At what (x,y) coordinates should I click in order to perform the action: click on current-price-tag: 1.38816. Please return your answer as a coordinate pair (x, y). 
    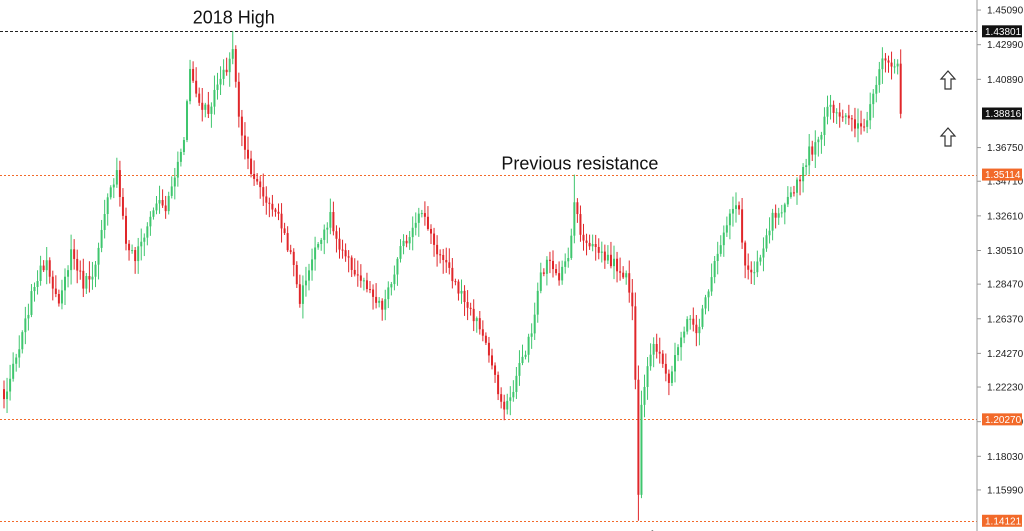
    Looking at the image, I should click on (1002, 113).